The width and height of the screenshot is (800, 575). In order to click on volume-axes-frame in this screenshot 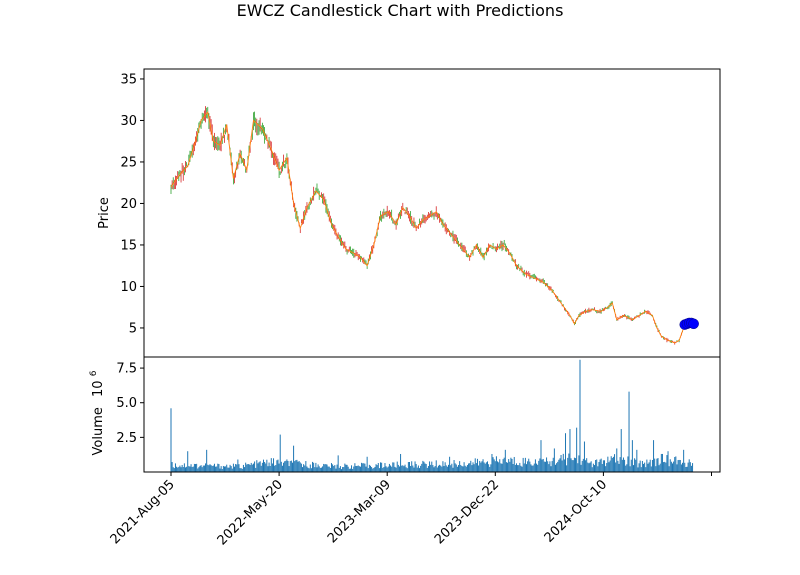, I will do `click(432, 414)`.